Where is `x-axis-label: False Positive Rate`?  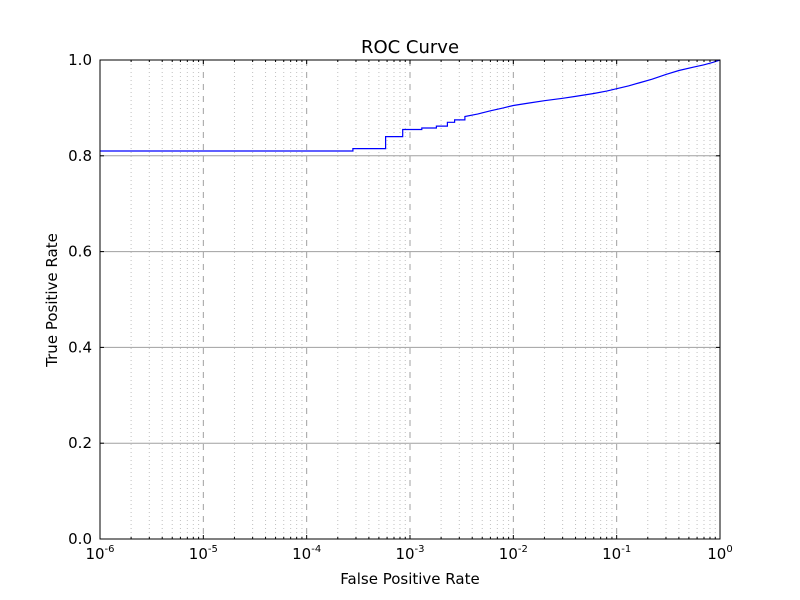
x-axis-label: False Positive Rate is located at coordinates (409, 579).